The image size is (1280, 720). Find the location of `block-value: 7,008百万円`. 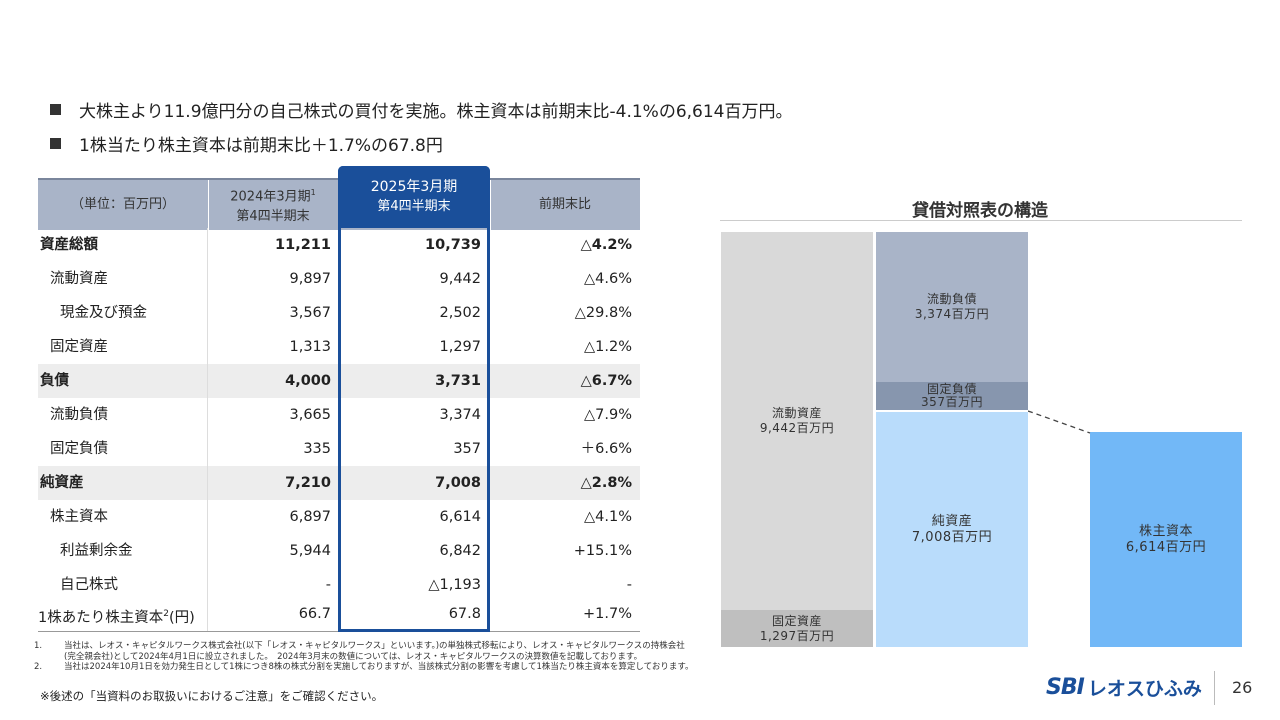

block-value: 7,008百万円 is located at coordinates (952, 537).